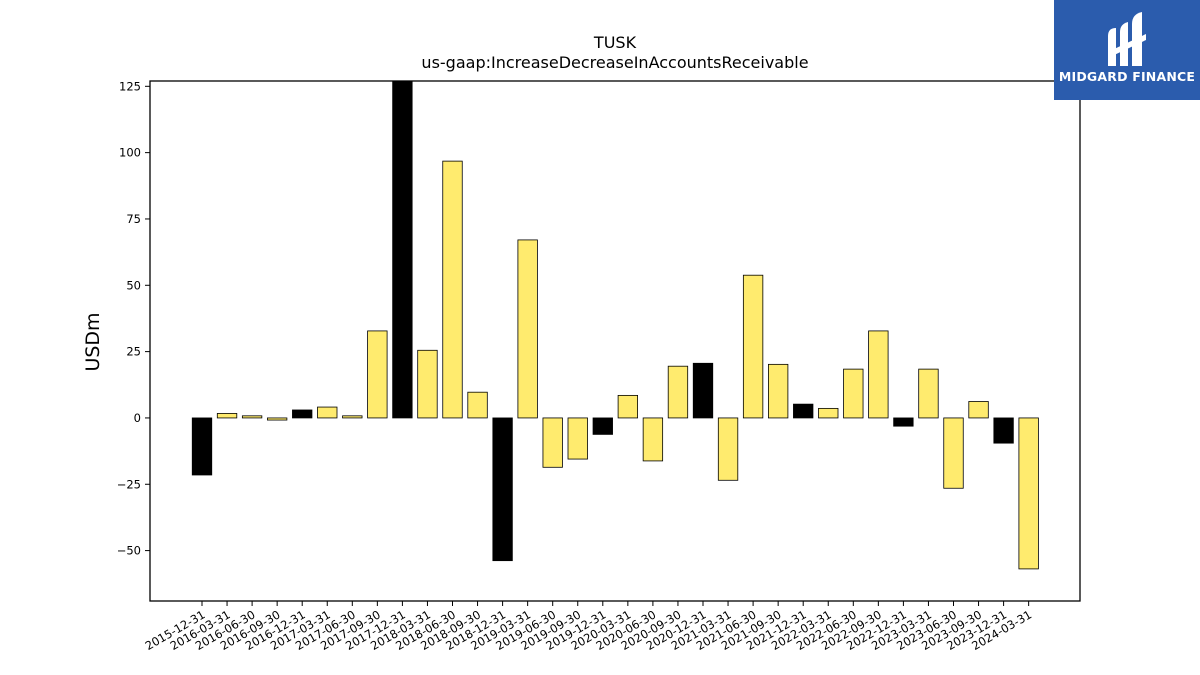 The width and height of the screenshot is (1200, 675). I want to click on brand-name: MIDGARD FINANCE, so click(1127, 76).